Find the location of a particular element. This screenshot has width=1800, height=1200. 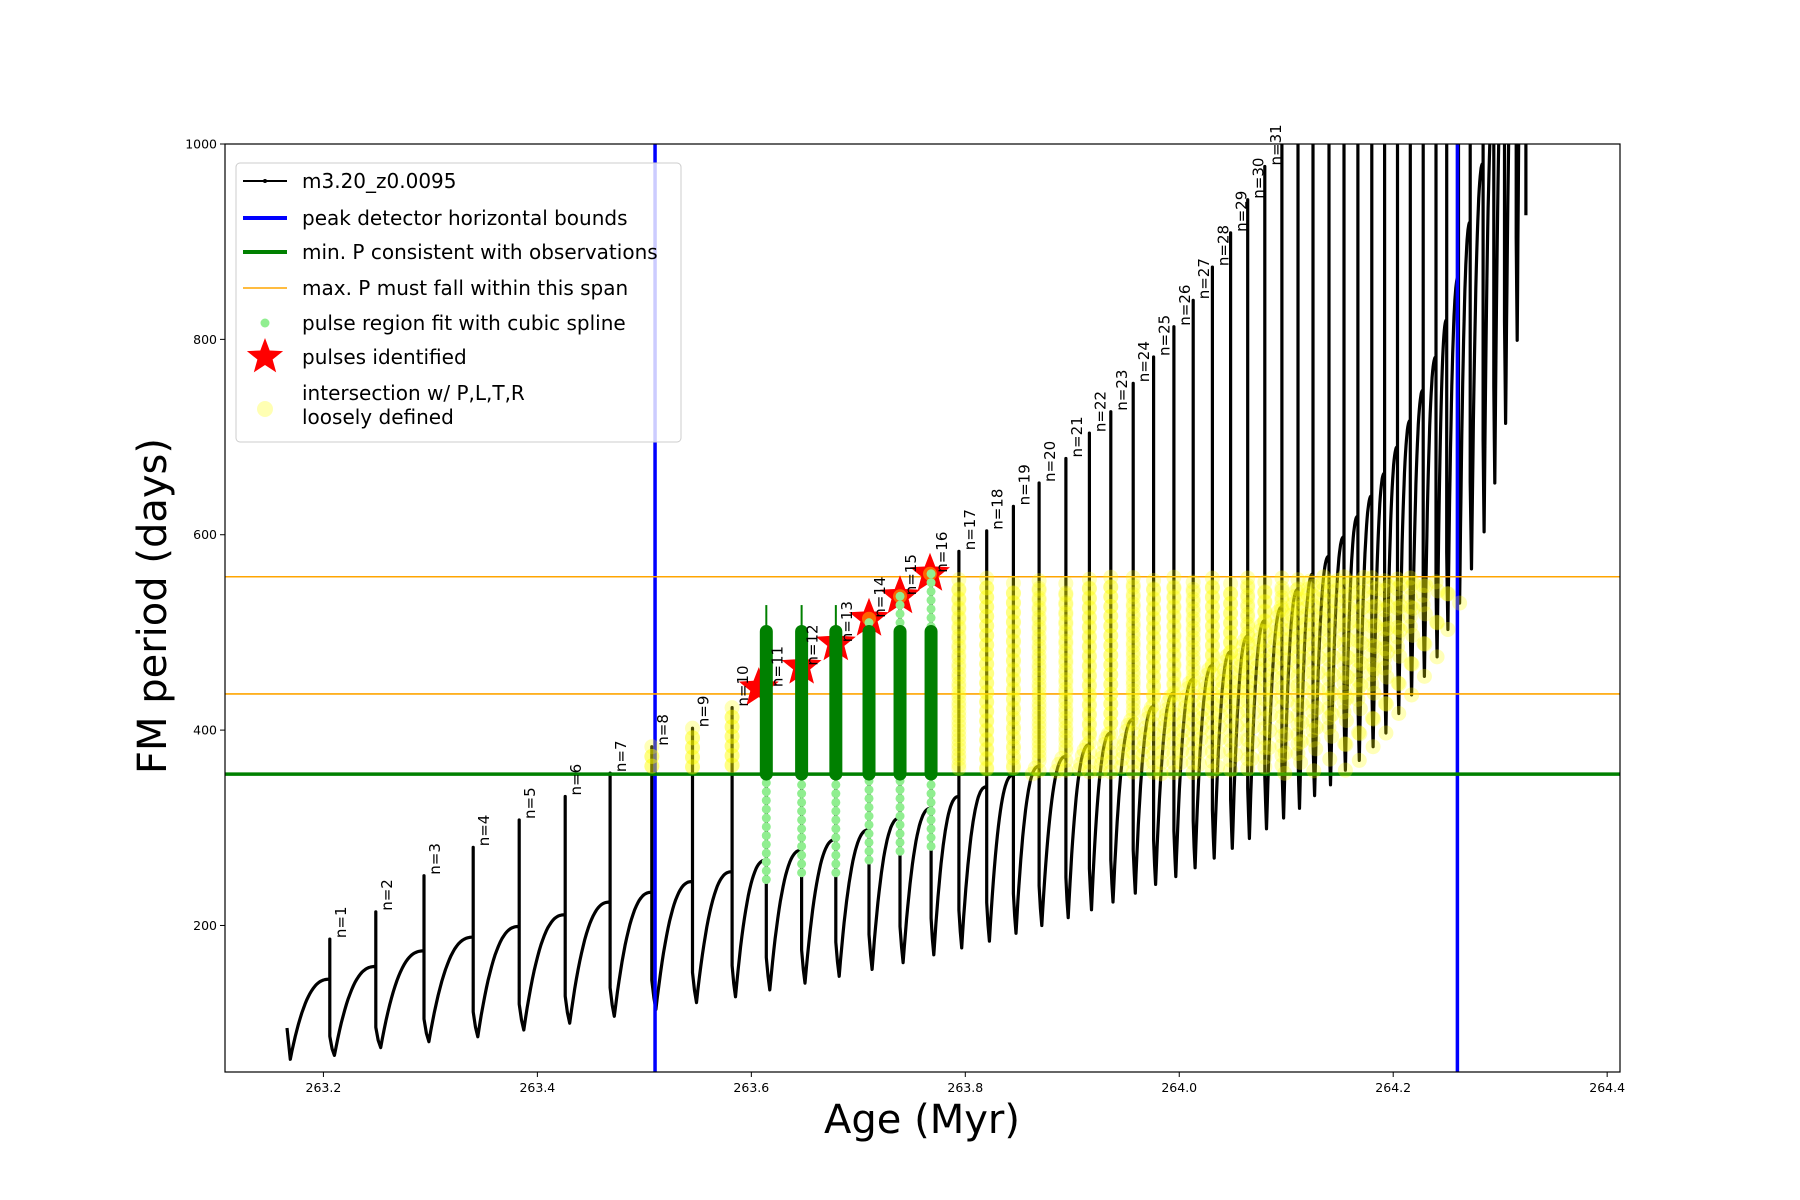

legend-label: max. P must fall within this span is located at coordinates (465, 288).